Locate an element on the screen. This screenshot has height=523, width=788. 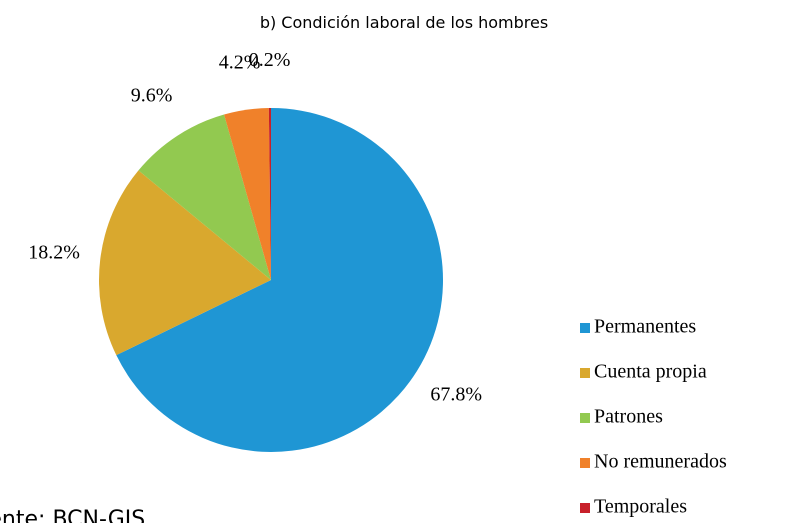
data-label: 0.2% is located at coordinates (270, 60).